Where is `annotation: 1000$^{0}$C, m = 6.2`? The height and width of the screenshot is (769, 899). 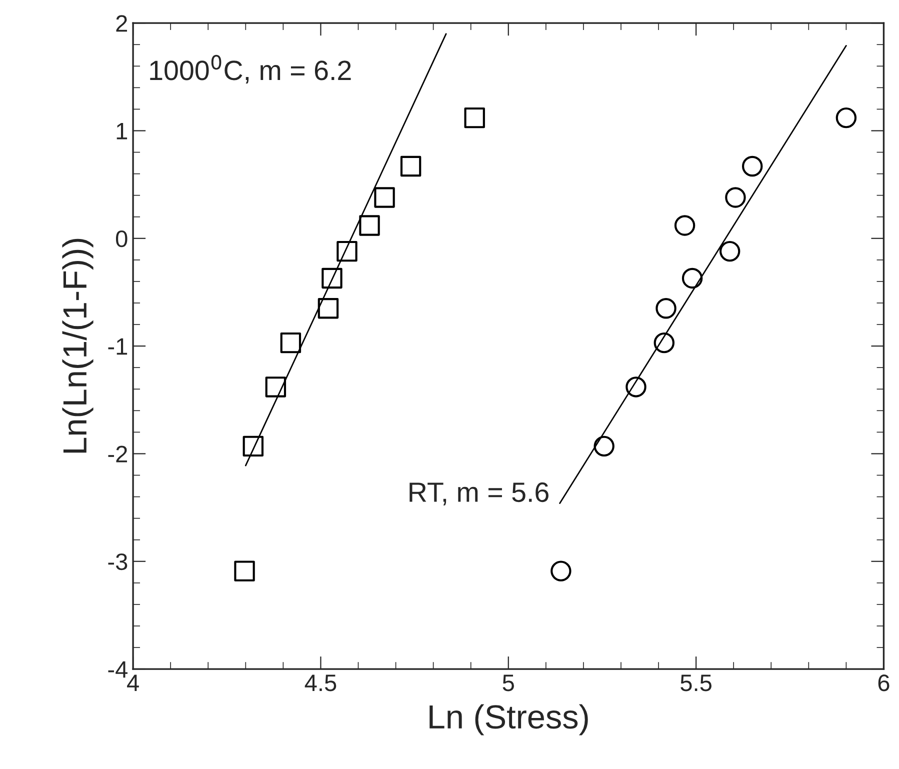 annotation: 1000$^{0}$C, m = 6.2 is located at coordinates (250, 69).